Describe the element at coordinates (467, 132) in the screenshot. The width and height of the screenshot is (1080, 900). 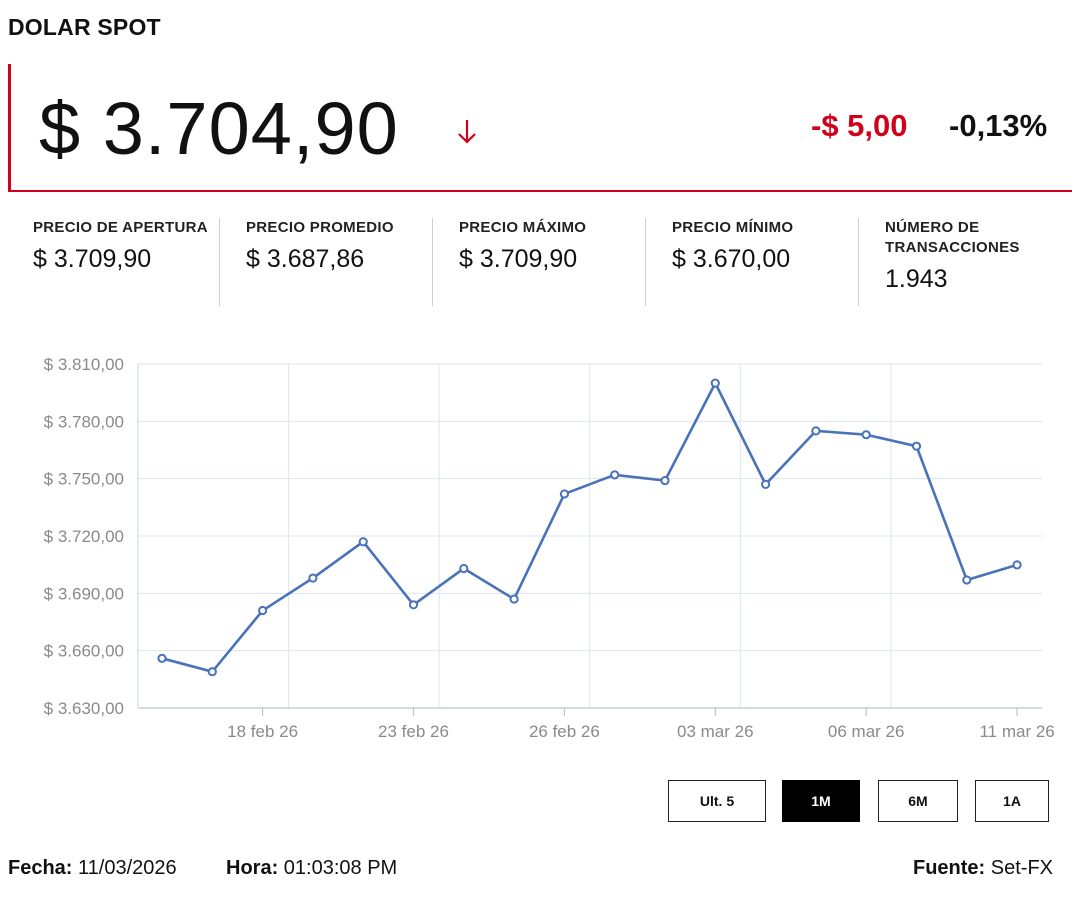
I see `arrow-down-icon` at that location.